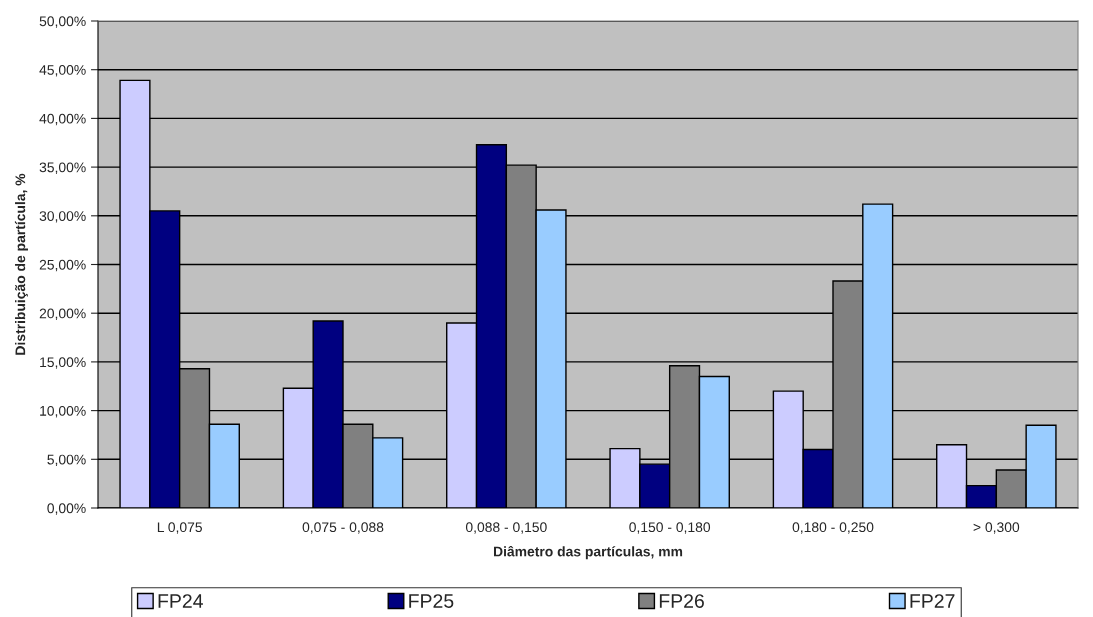  Describe the element at coordinates (66, 509) in the screenshot. I see `y-tick-label: 0,00%` at that location.